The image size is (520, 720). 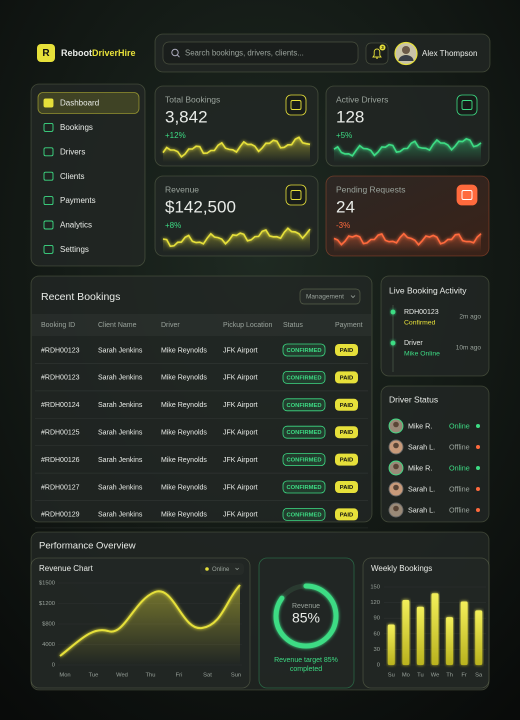 I want to click on filter-dropdown, so click(x=330, y=296).